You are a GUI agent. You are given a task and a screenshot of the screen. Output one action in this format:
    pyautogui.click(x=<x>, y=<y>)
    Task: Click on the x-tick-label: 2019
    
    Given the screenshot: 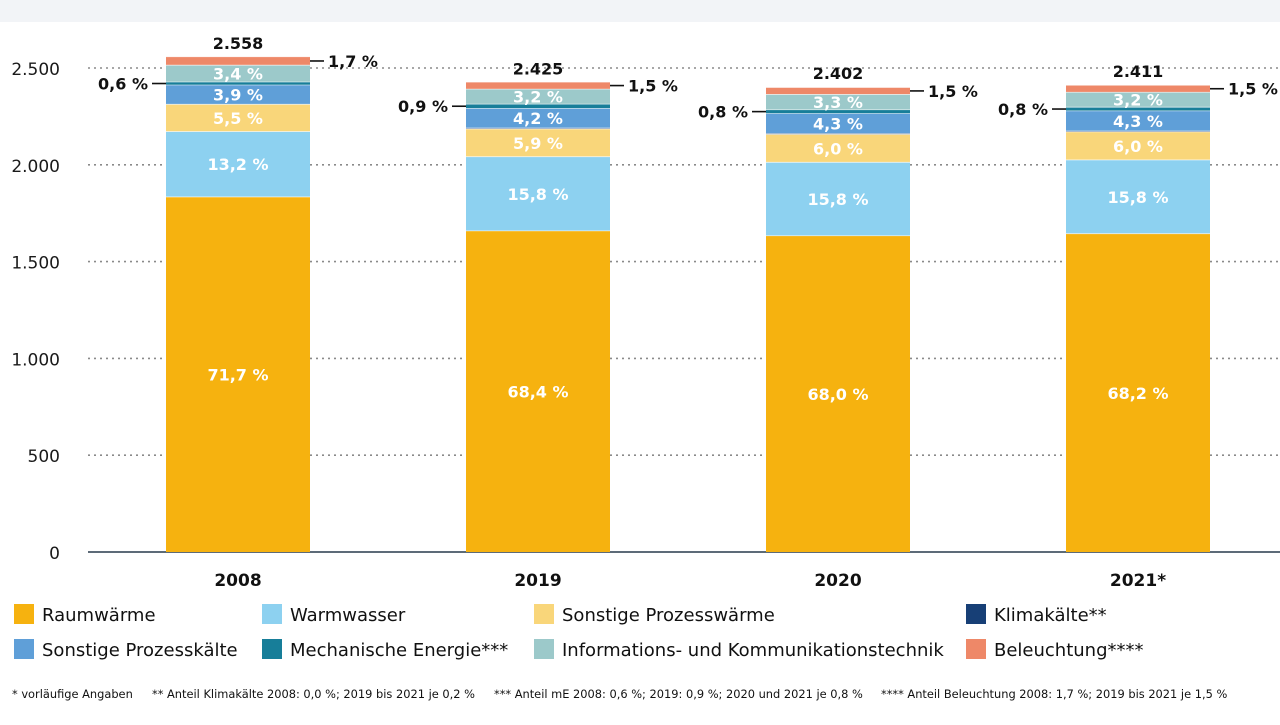 What is the action you would take?
    pyautogui.click(x=537, y=581)
    